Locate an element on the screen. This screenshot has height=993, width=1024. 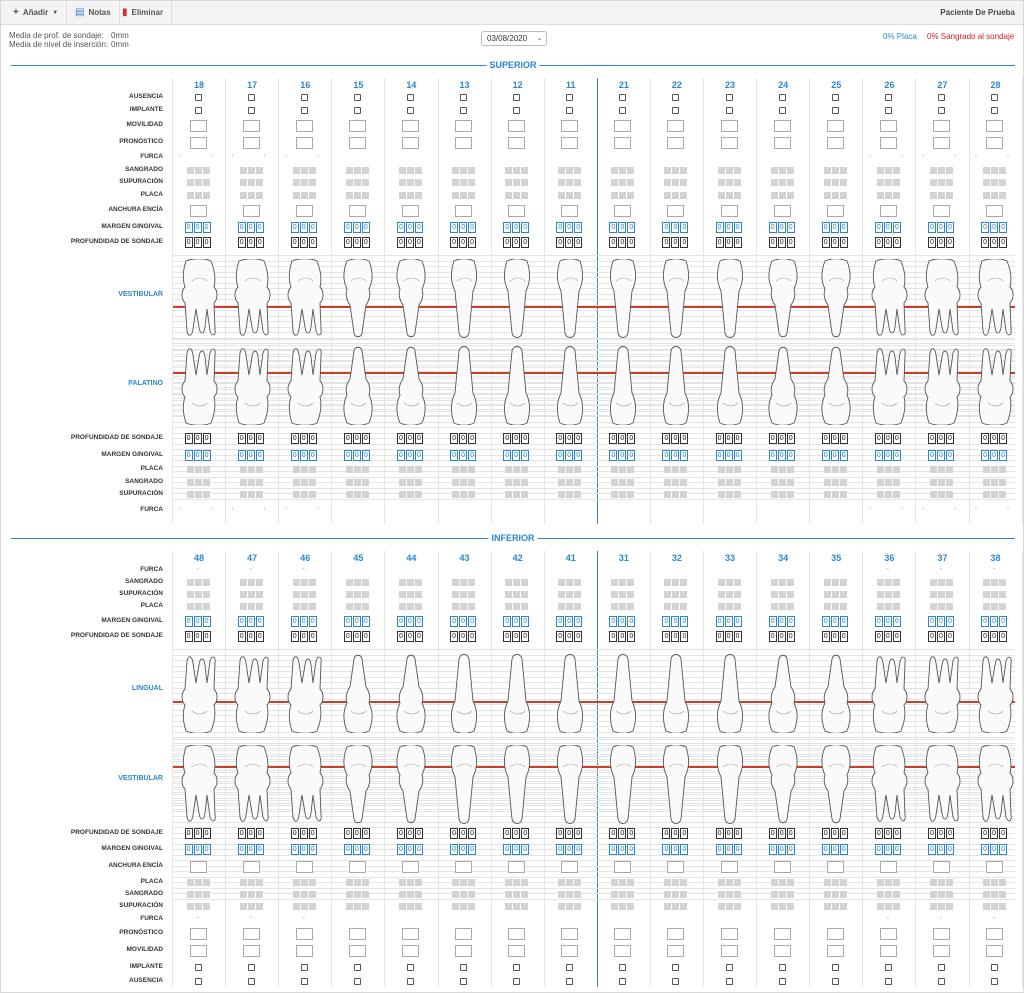
input-anchura-encía is located at coordinates (995, 867).